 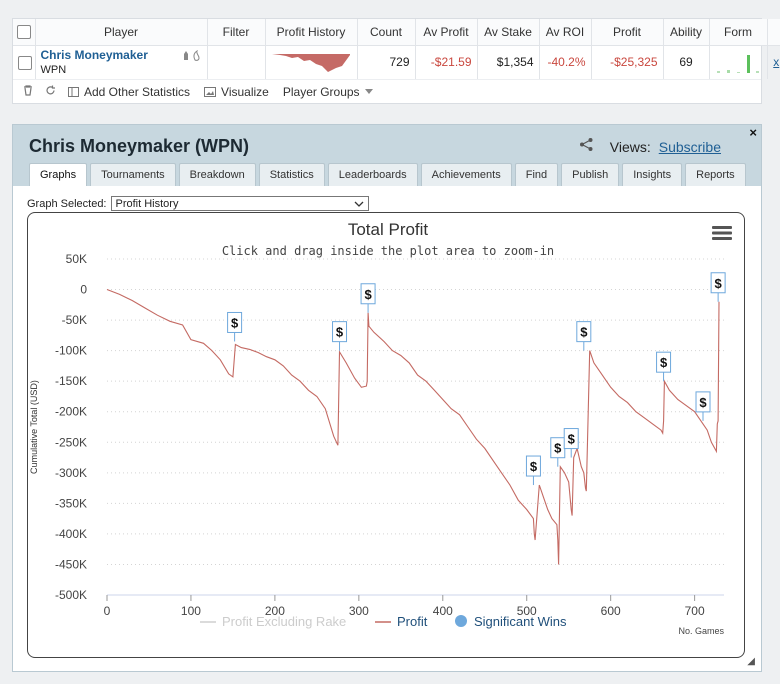 I want to click on x-axis-label: No. Games, so click(x=701, y=631).